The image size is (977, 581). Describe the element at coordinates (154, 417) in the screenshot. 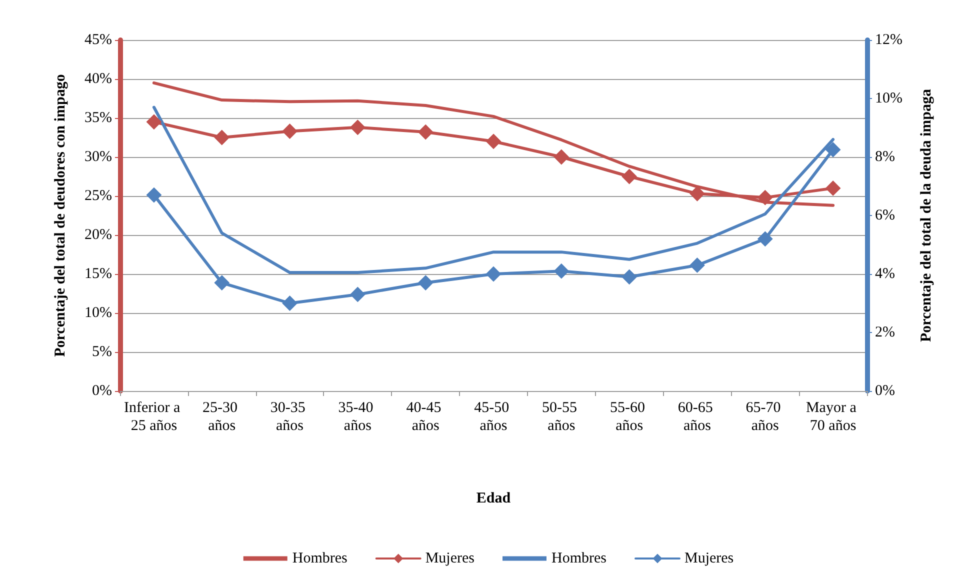

I see `x-tick-label: Inferior a 25 años` at that location.